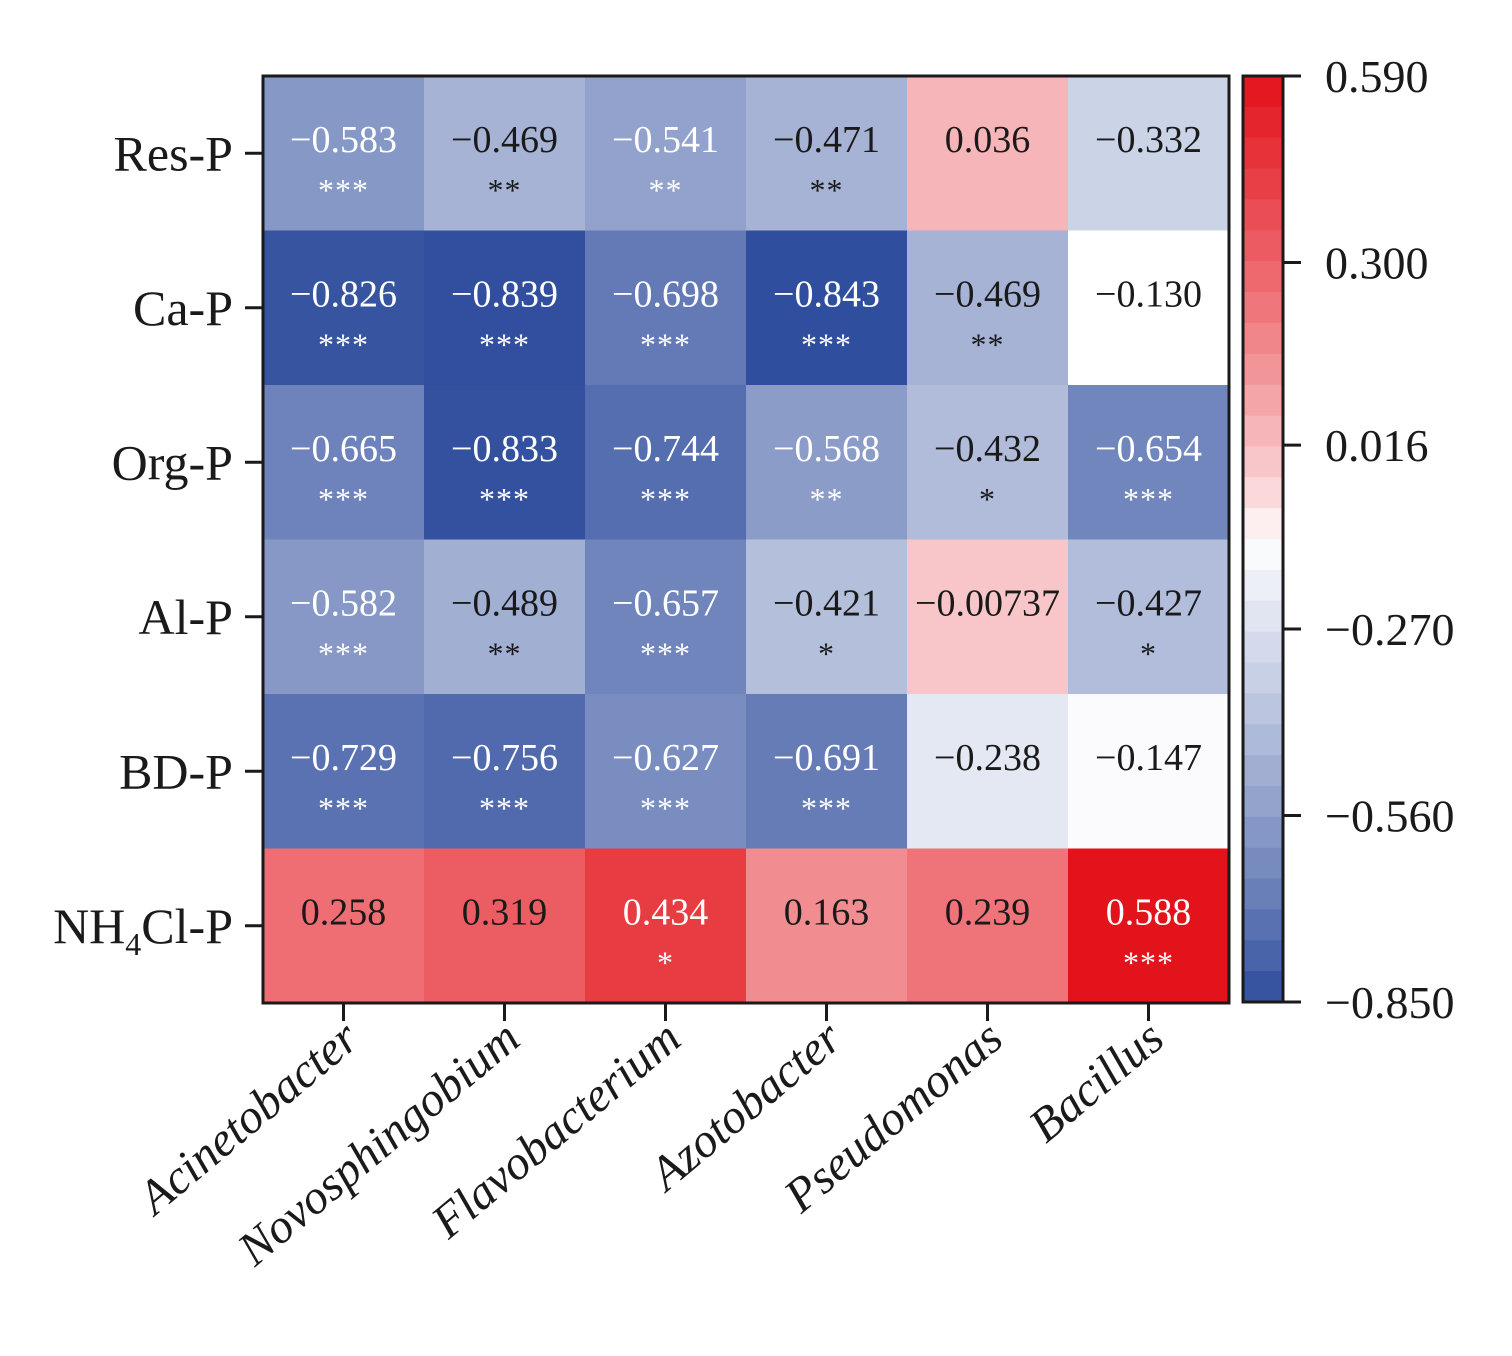 This screenshot has height=1356, width=1512. What do you see at coordinates (1263, 539) in the screenshot?
I see `colorbar-frame` at bounding box center [1263, 539].